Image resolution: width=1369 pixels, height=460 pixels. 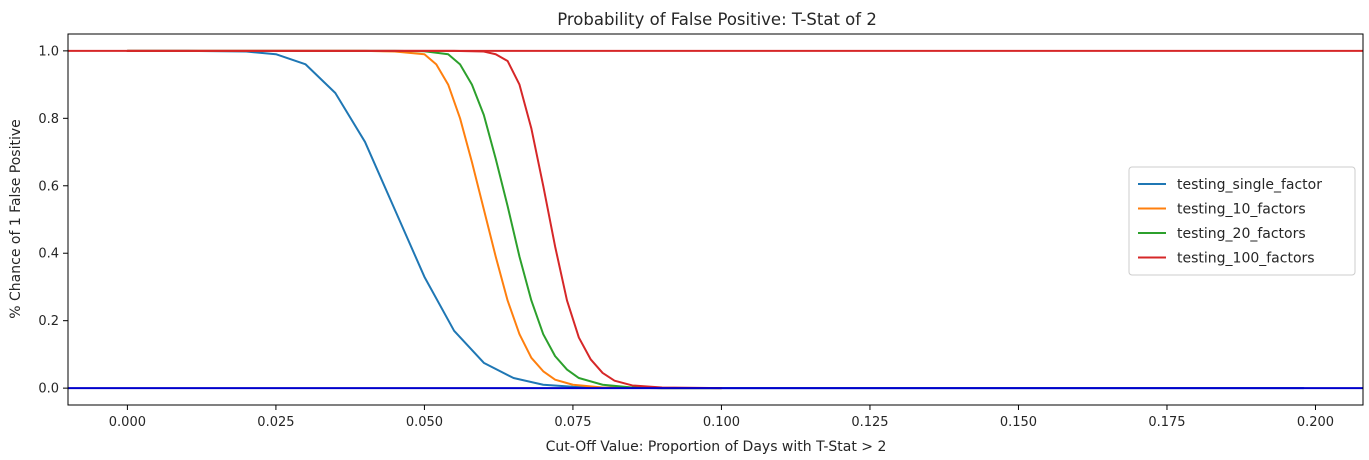 I want to click on y-tick-label: 1.0, so click(x=48, y=51).